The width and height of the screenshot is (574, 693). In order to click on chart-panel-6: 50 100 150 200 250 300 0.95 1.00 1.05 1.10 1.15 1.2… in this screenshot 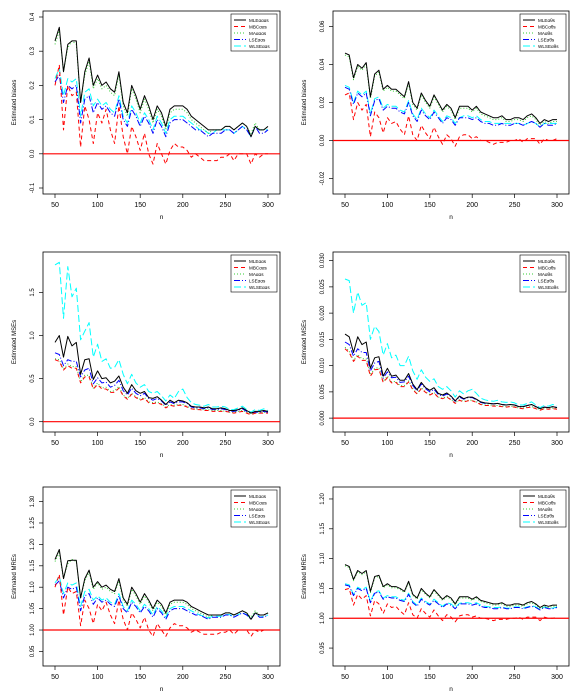, I will do `click(436, 589)`.